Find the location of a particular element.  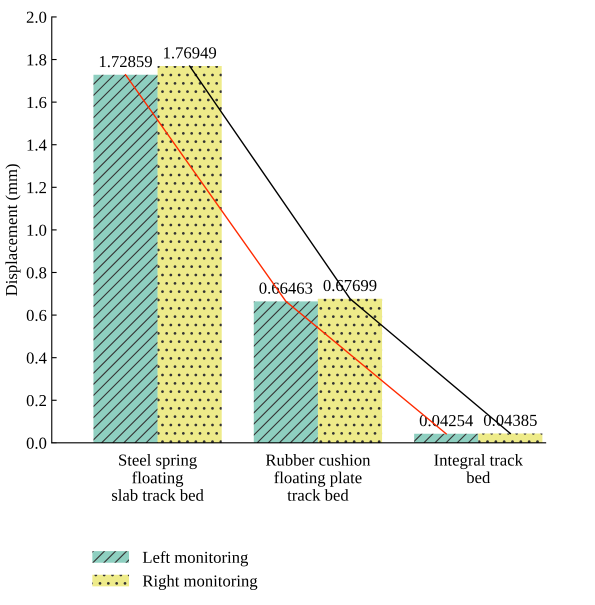

y-tick-label: 1.4 is located at coordinates (37, 145).